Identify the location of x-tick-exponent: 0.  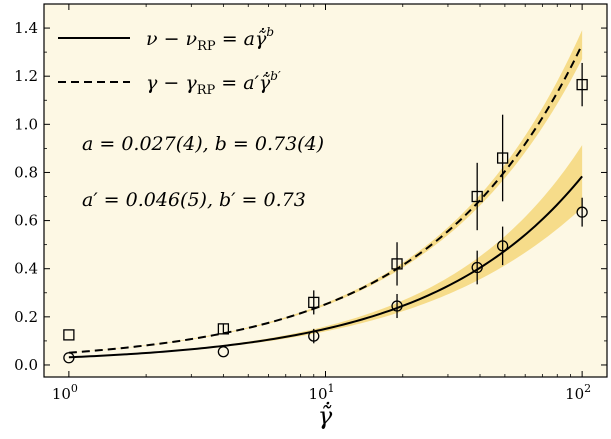
(74, 388).